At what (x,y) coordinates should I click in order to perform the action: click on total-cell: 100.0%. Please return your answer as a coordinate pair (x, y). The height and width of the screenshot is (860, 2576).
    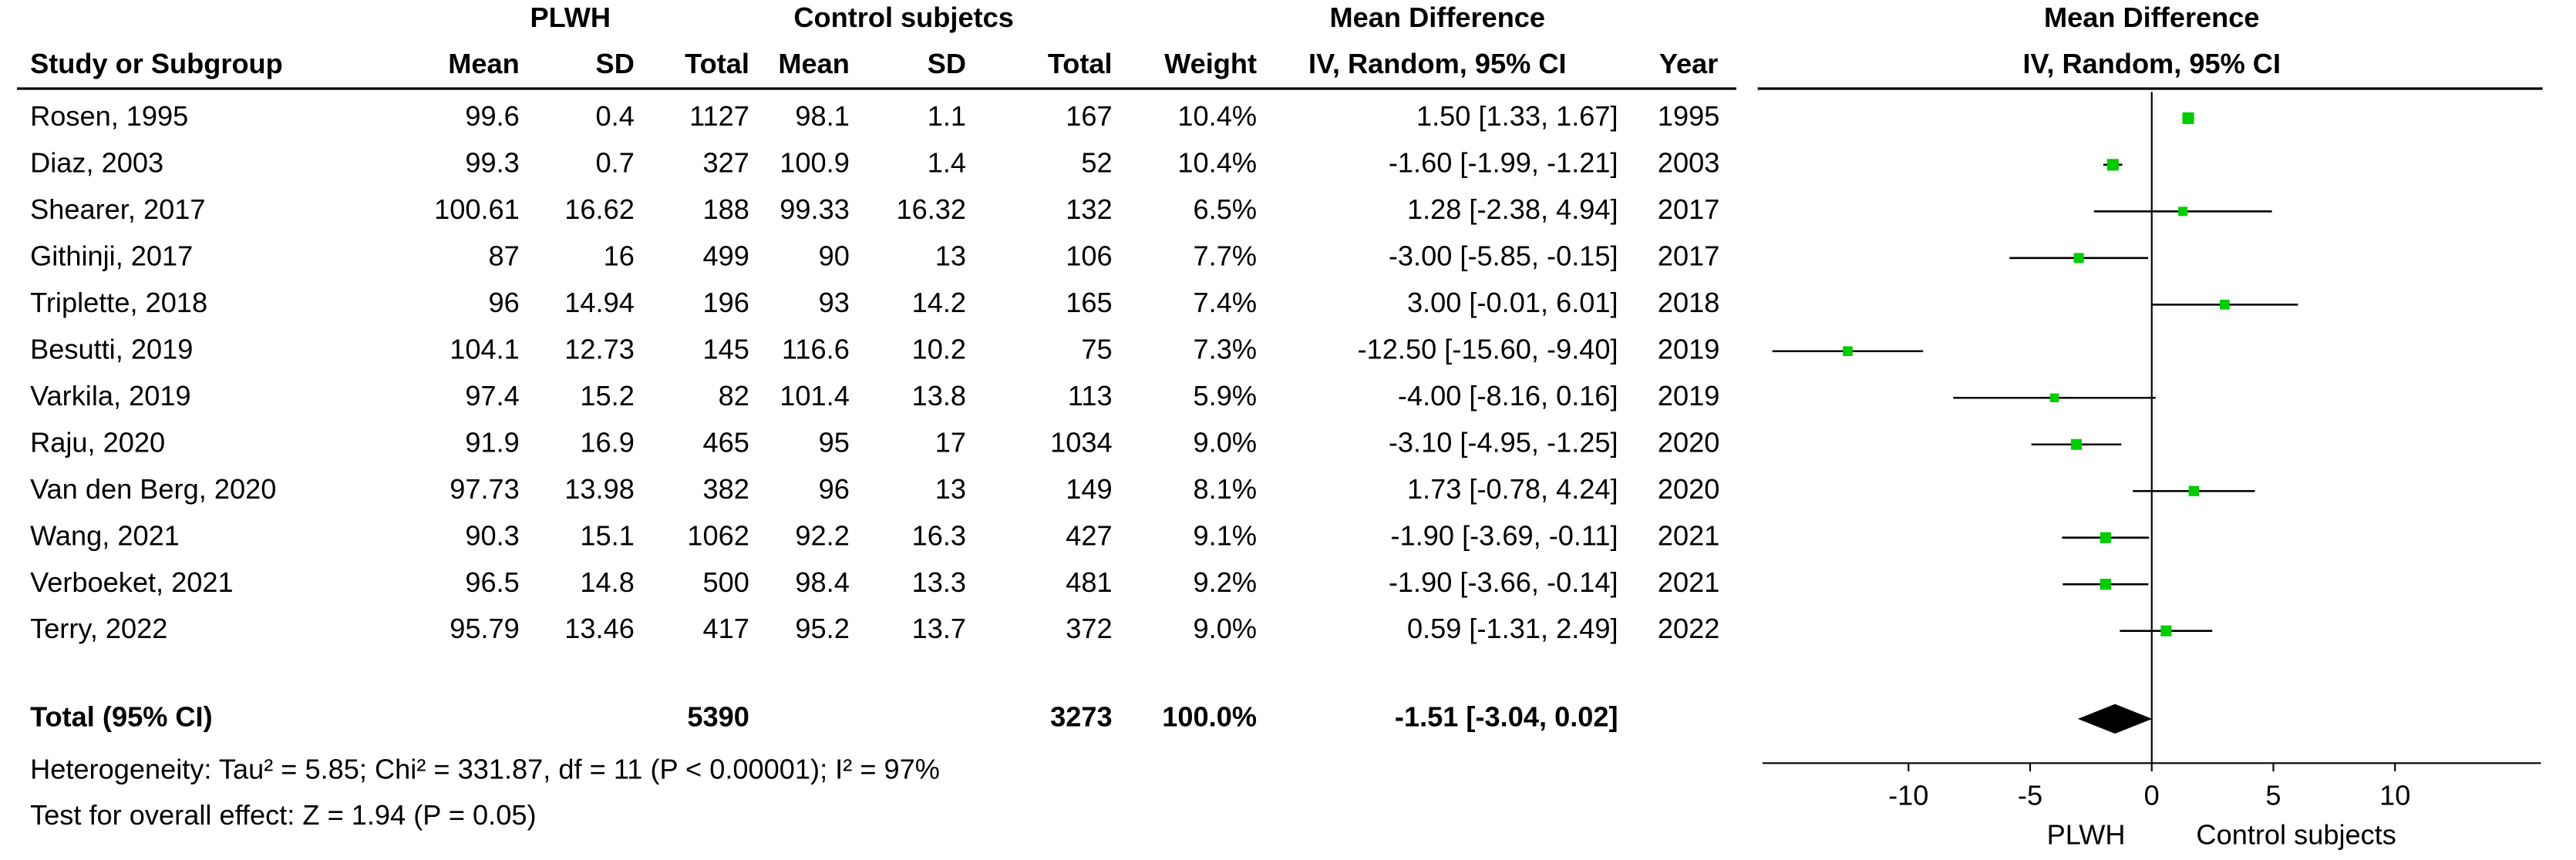
    Looking at the image, I should click on (1209, 716).